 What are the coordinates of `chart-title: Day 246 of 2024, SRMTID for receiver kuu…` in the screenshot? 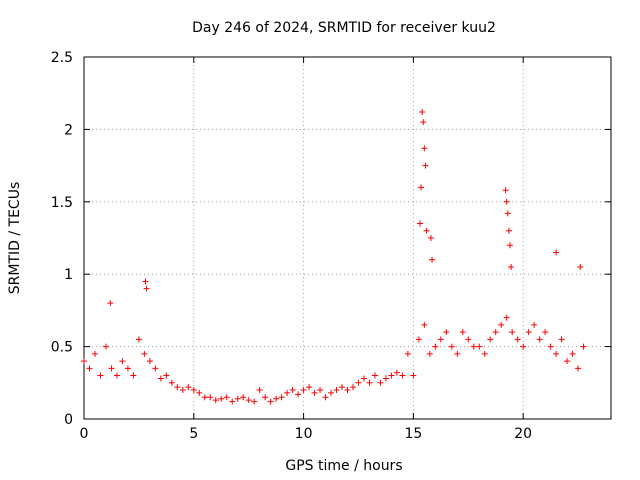 It's located at (344, 28).